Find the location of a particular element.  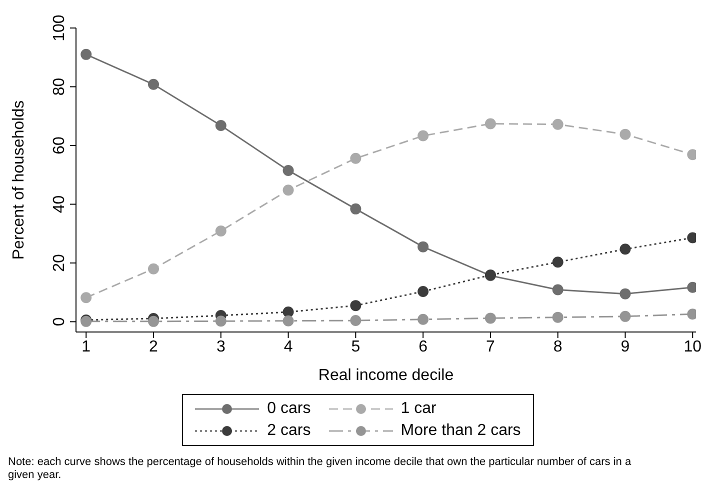

x-tick-label: 7 is located at coordinates (491, 347).